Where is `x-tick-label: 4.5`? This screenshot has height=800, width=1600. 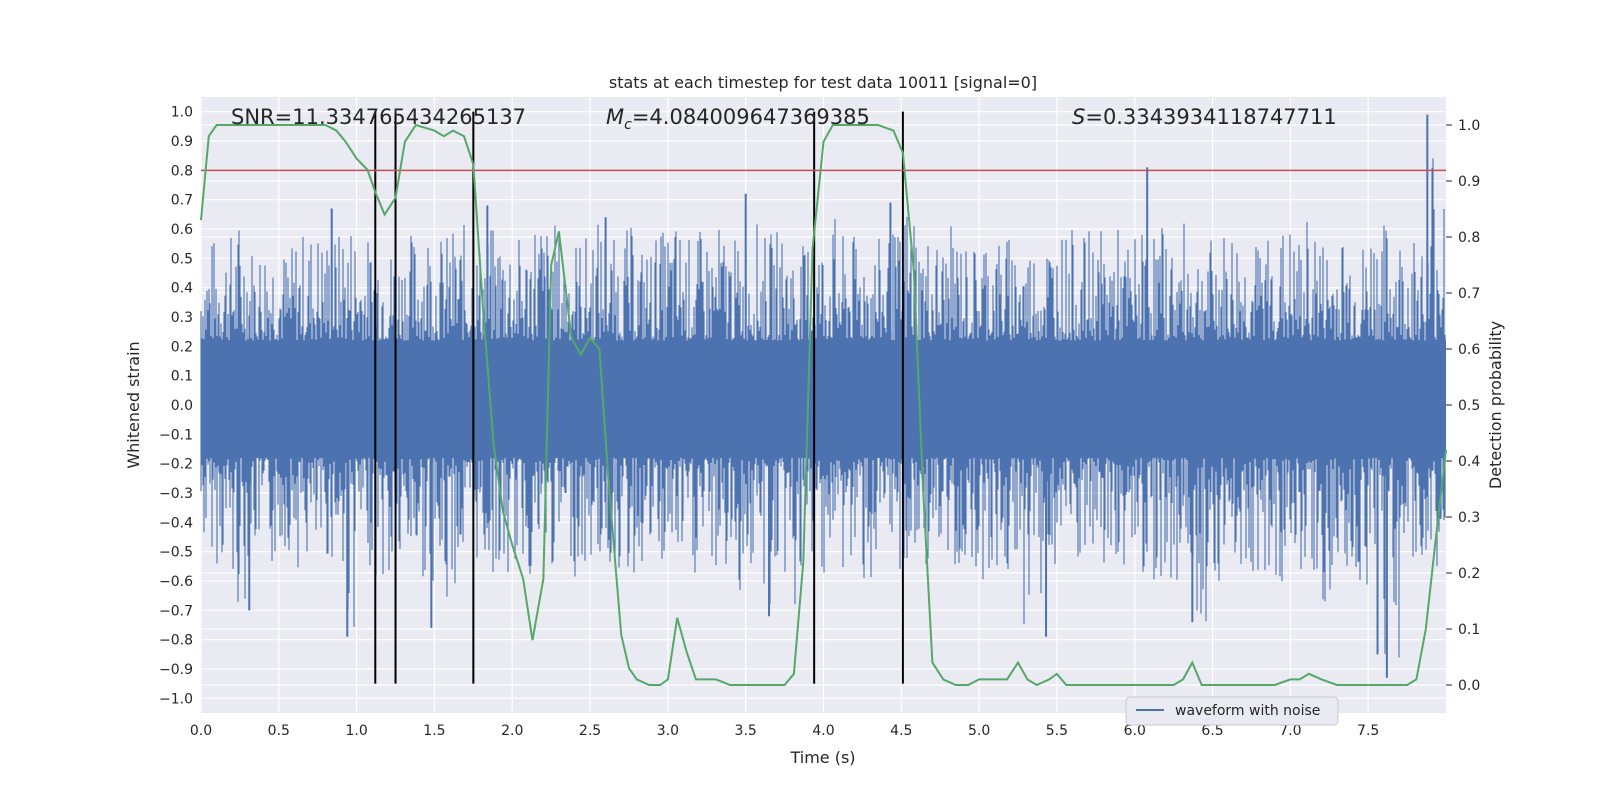
x-tick-label: 4.5 is located at coordinates (901, 731).